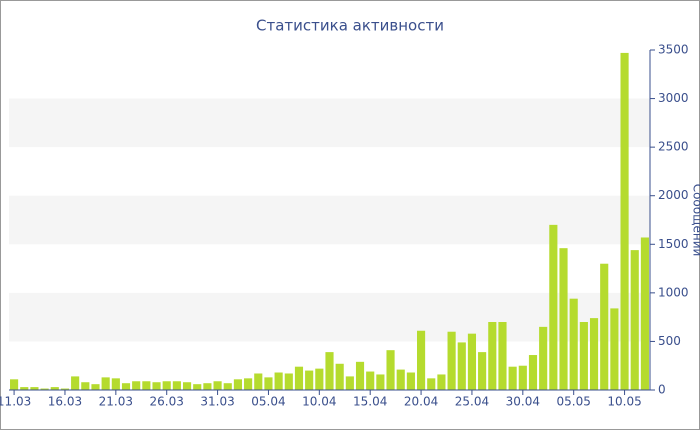  I want to click on x-tick-label: 30.04, so click(523, 402).